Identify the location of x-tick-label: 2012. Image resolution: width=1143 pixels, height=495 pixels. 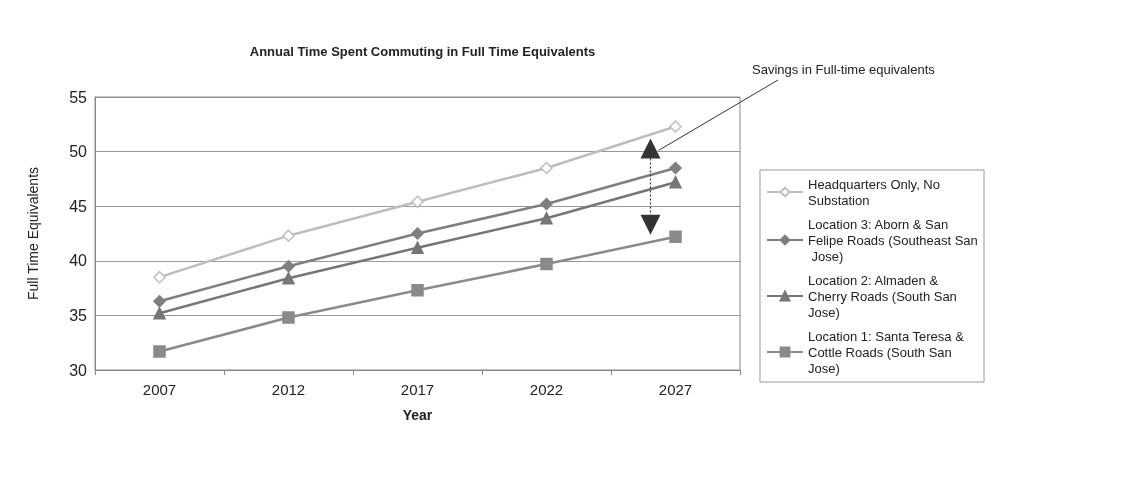
(288, 389).